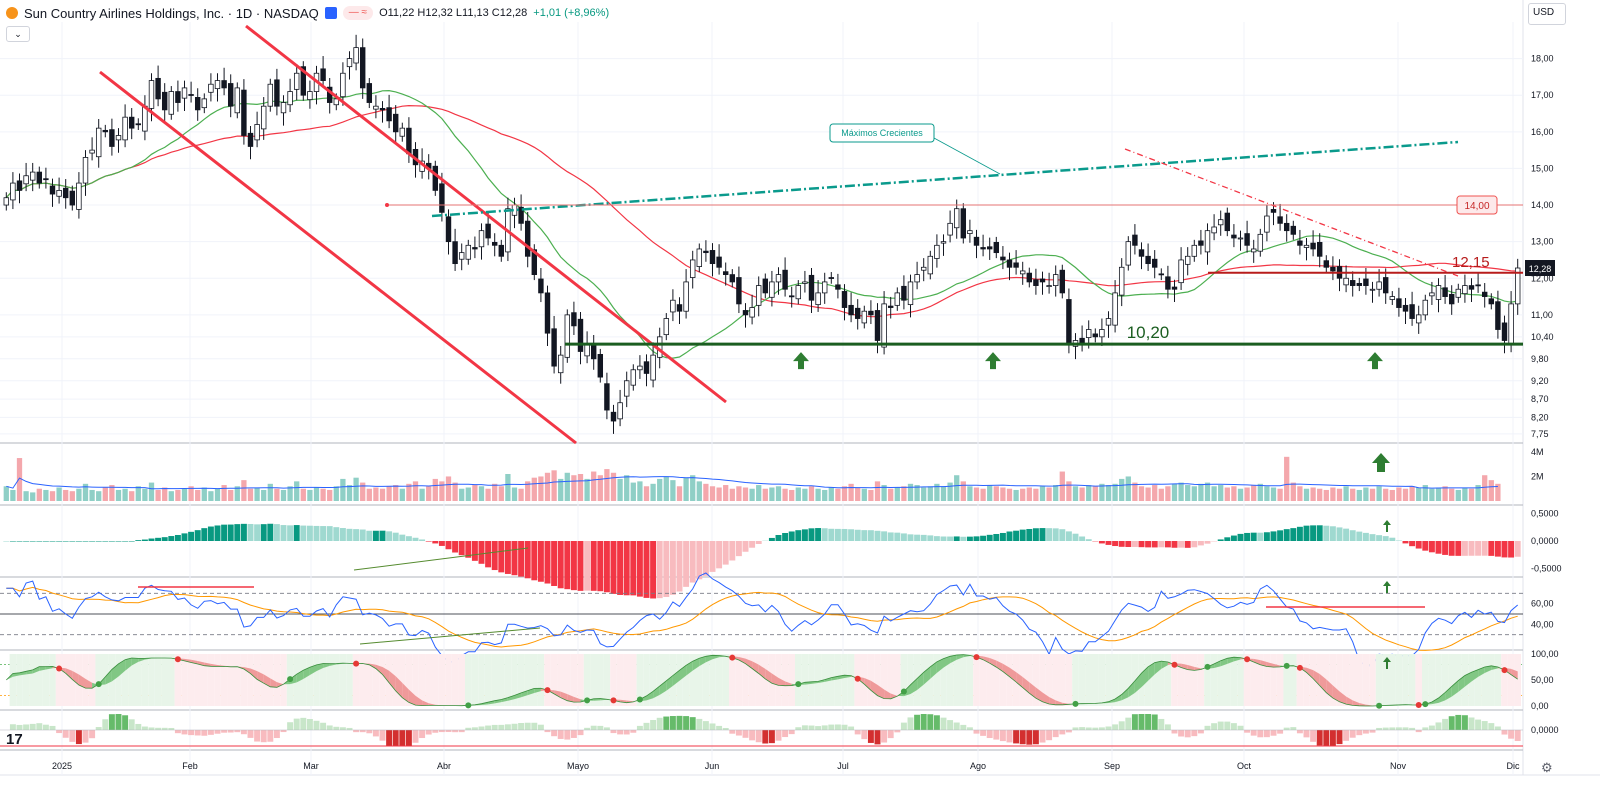 Image resolution: width=1600 pixels, height=789 pixels. I want to click on currency-button, so click(1547, 14).